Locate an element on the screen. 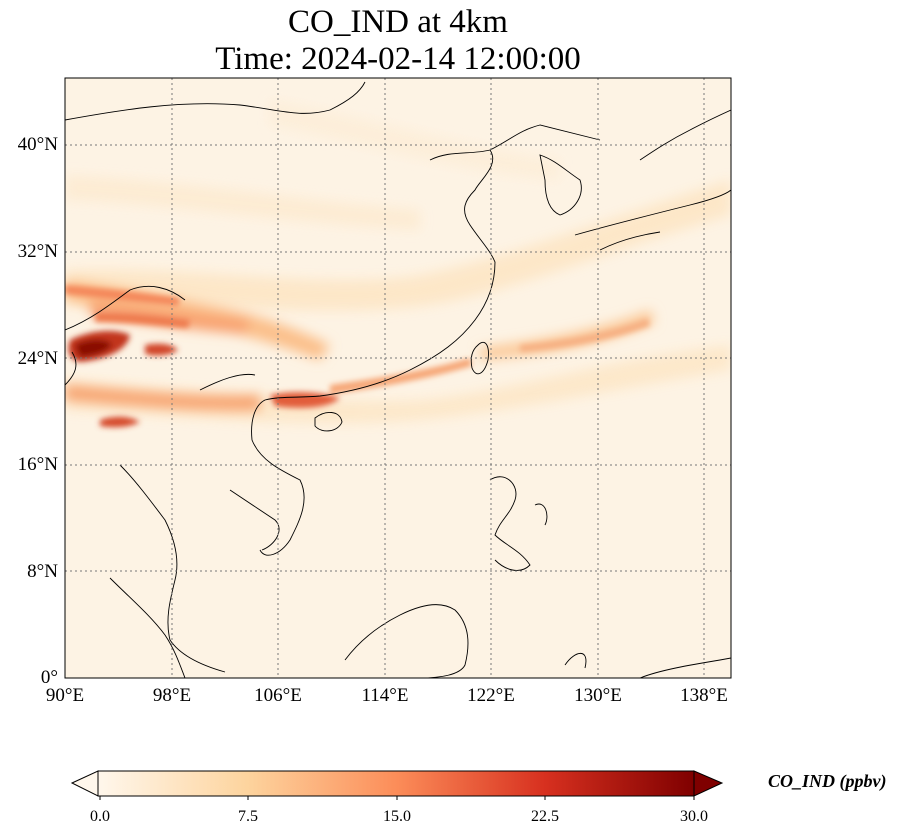  lat-tick-label: 16°N is located at coordinates (37, 464).